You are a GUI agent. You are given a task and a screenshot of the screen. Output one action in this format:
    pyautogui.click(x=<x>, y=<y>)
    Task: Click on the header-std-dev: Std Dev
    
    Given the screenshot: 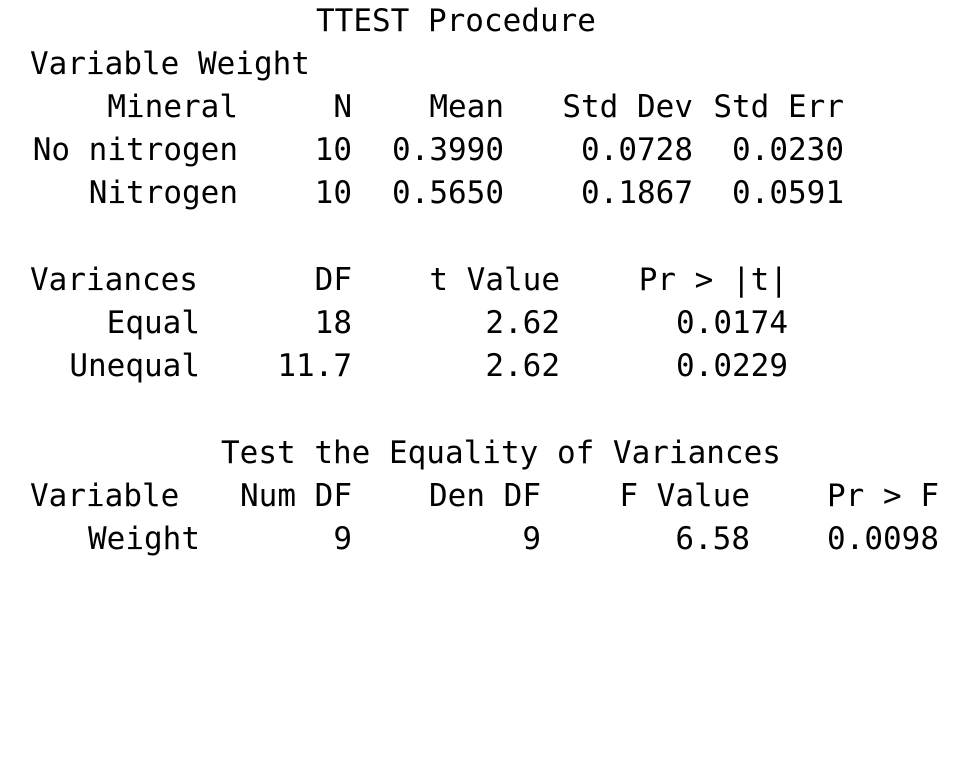 What is the action you would take?
    pyautogui.click(x=627, y=107)
    